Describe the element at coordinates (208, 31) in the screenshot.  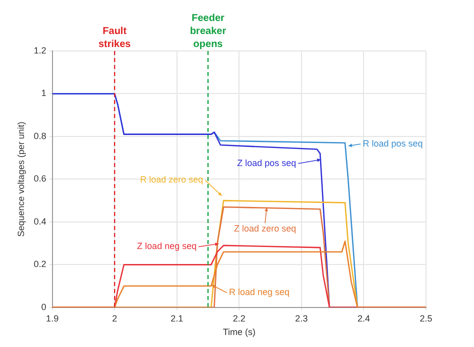
I see `ref-line-label: Feeder breaker opens` at that location.